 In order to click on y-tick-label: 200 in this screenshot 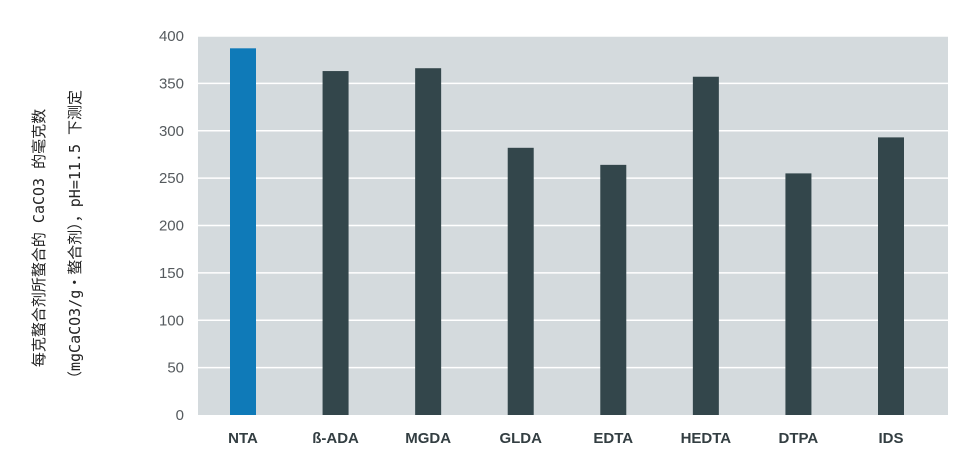, I will do `click(171, 226)`.